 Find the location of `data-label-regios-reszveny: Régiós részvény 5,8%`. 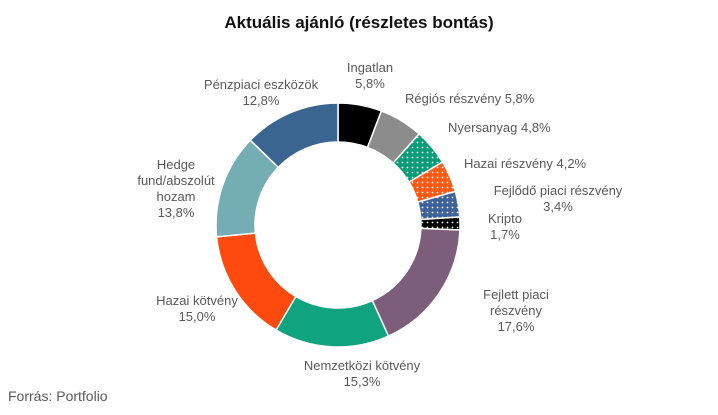

data-label-regios-reszveny: Régiós részvény 5,8% is located at coordinates (470, 98).